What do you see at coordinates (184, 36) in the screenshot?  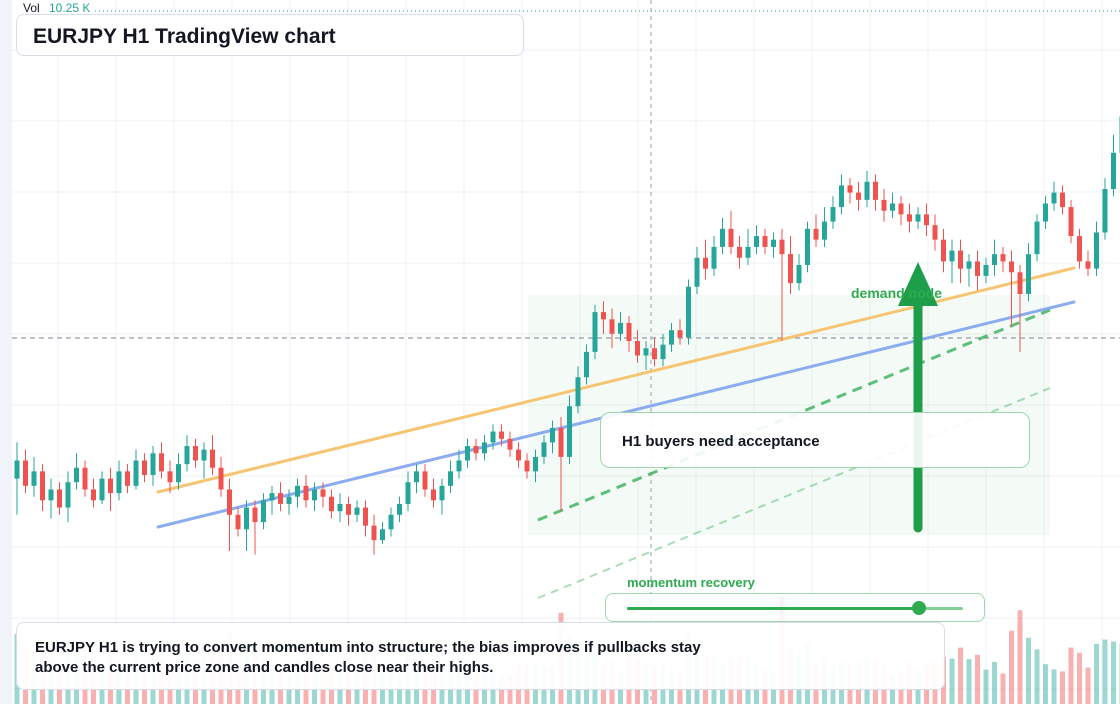 I see `chart-title: EURJPY H1 TradingView chart` at bounding box center [184, 36].